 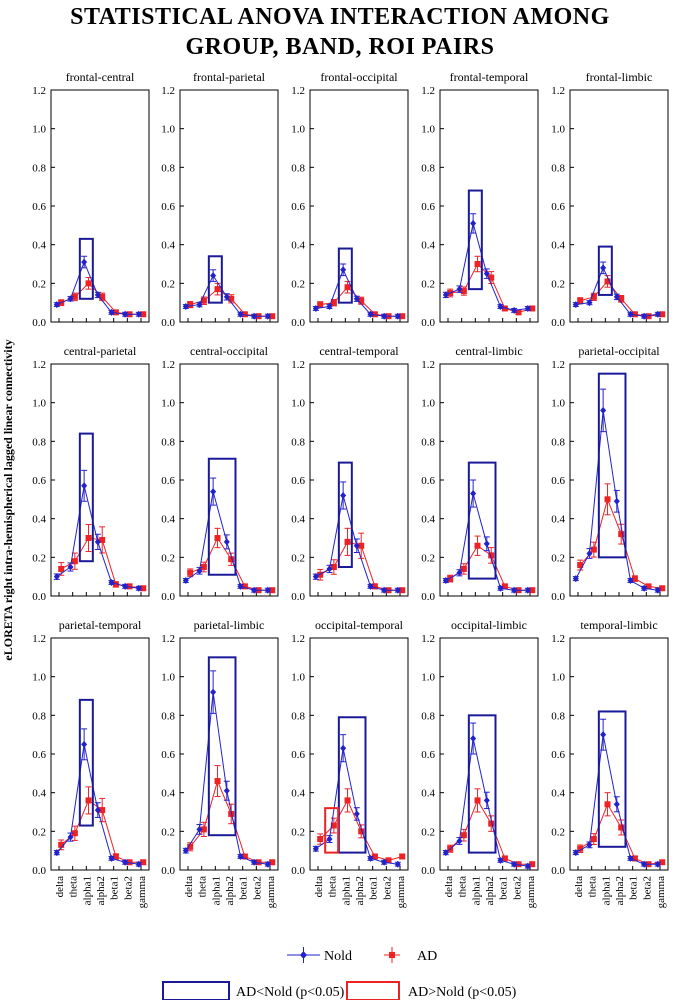 What do you see at coordinates (333, 886) in the screenshot?
I see `x-tick-label: theta` at bounding box center [333, 886].